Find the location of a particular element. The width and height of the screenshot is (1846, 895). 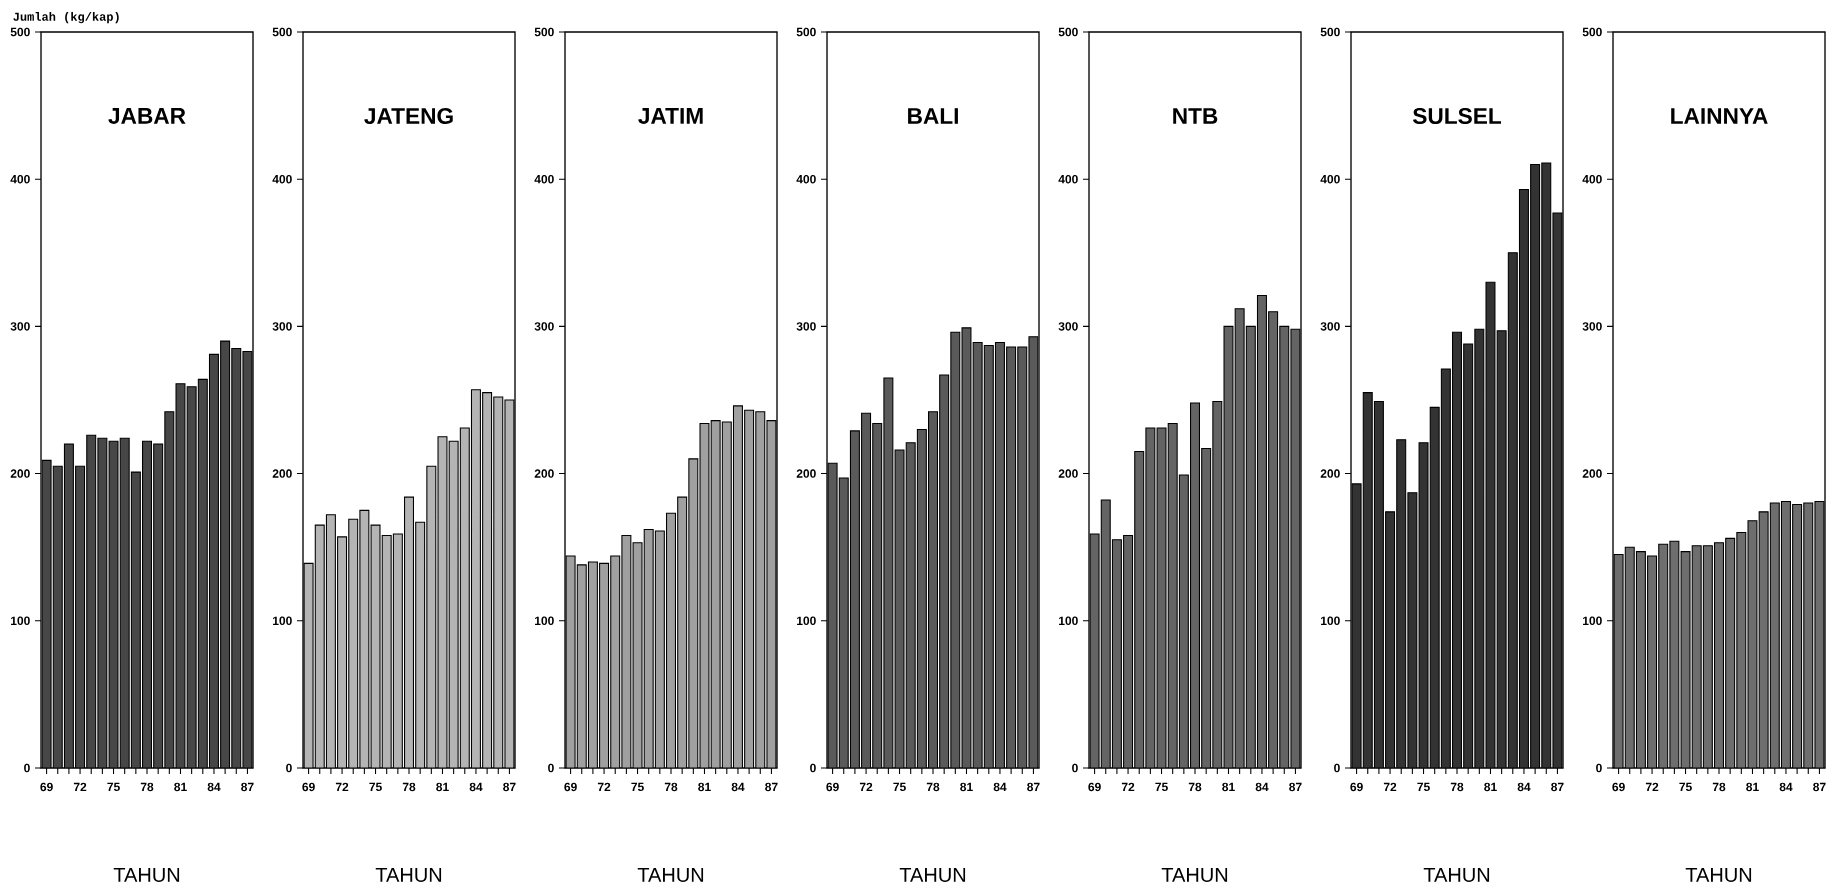

text: LAINNYA is located at coordinates (1719, 116).